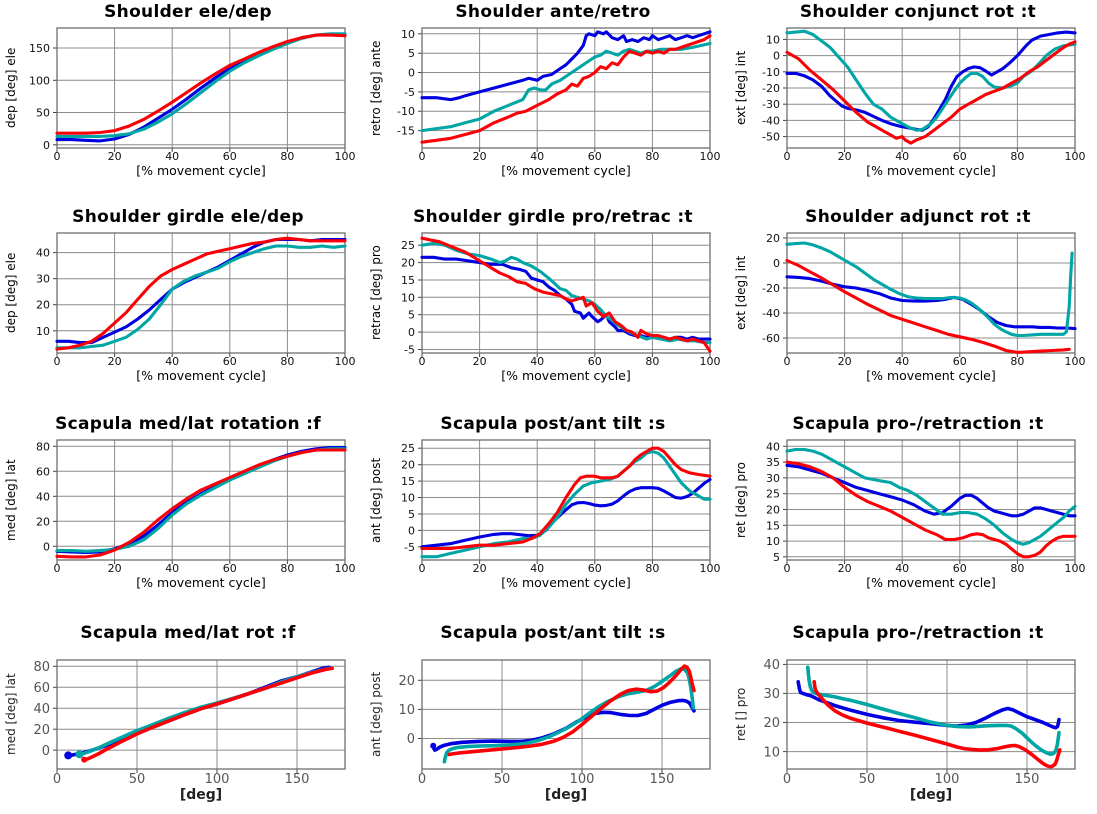  I want to click on svg-text: -40, so click(771, 120).